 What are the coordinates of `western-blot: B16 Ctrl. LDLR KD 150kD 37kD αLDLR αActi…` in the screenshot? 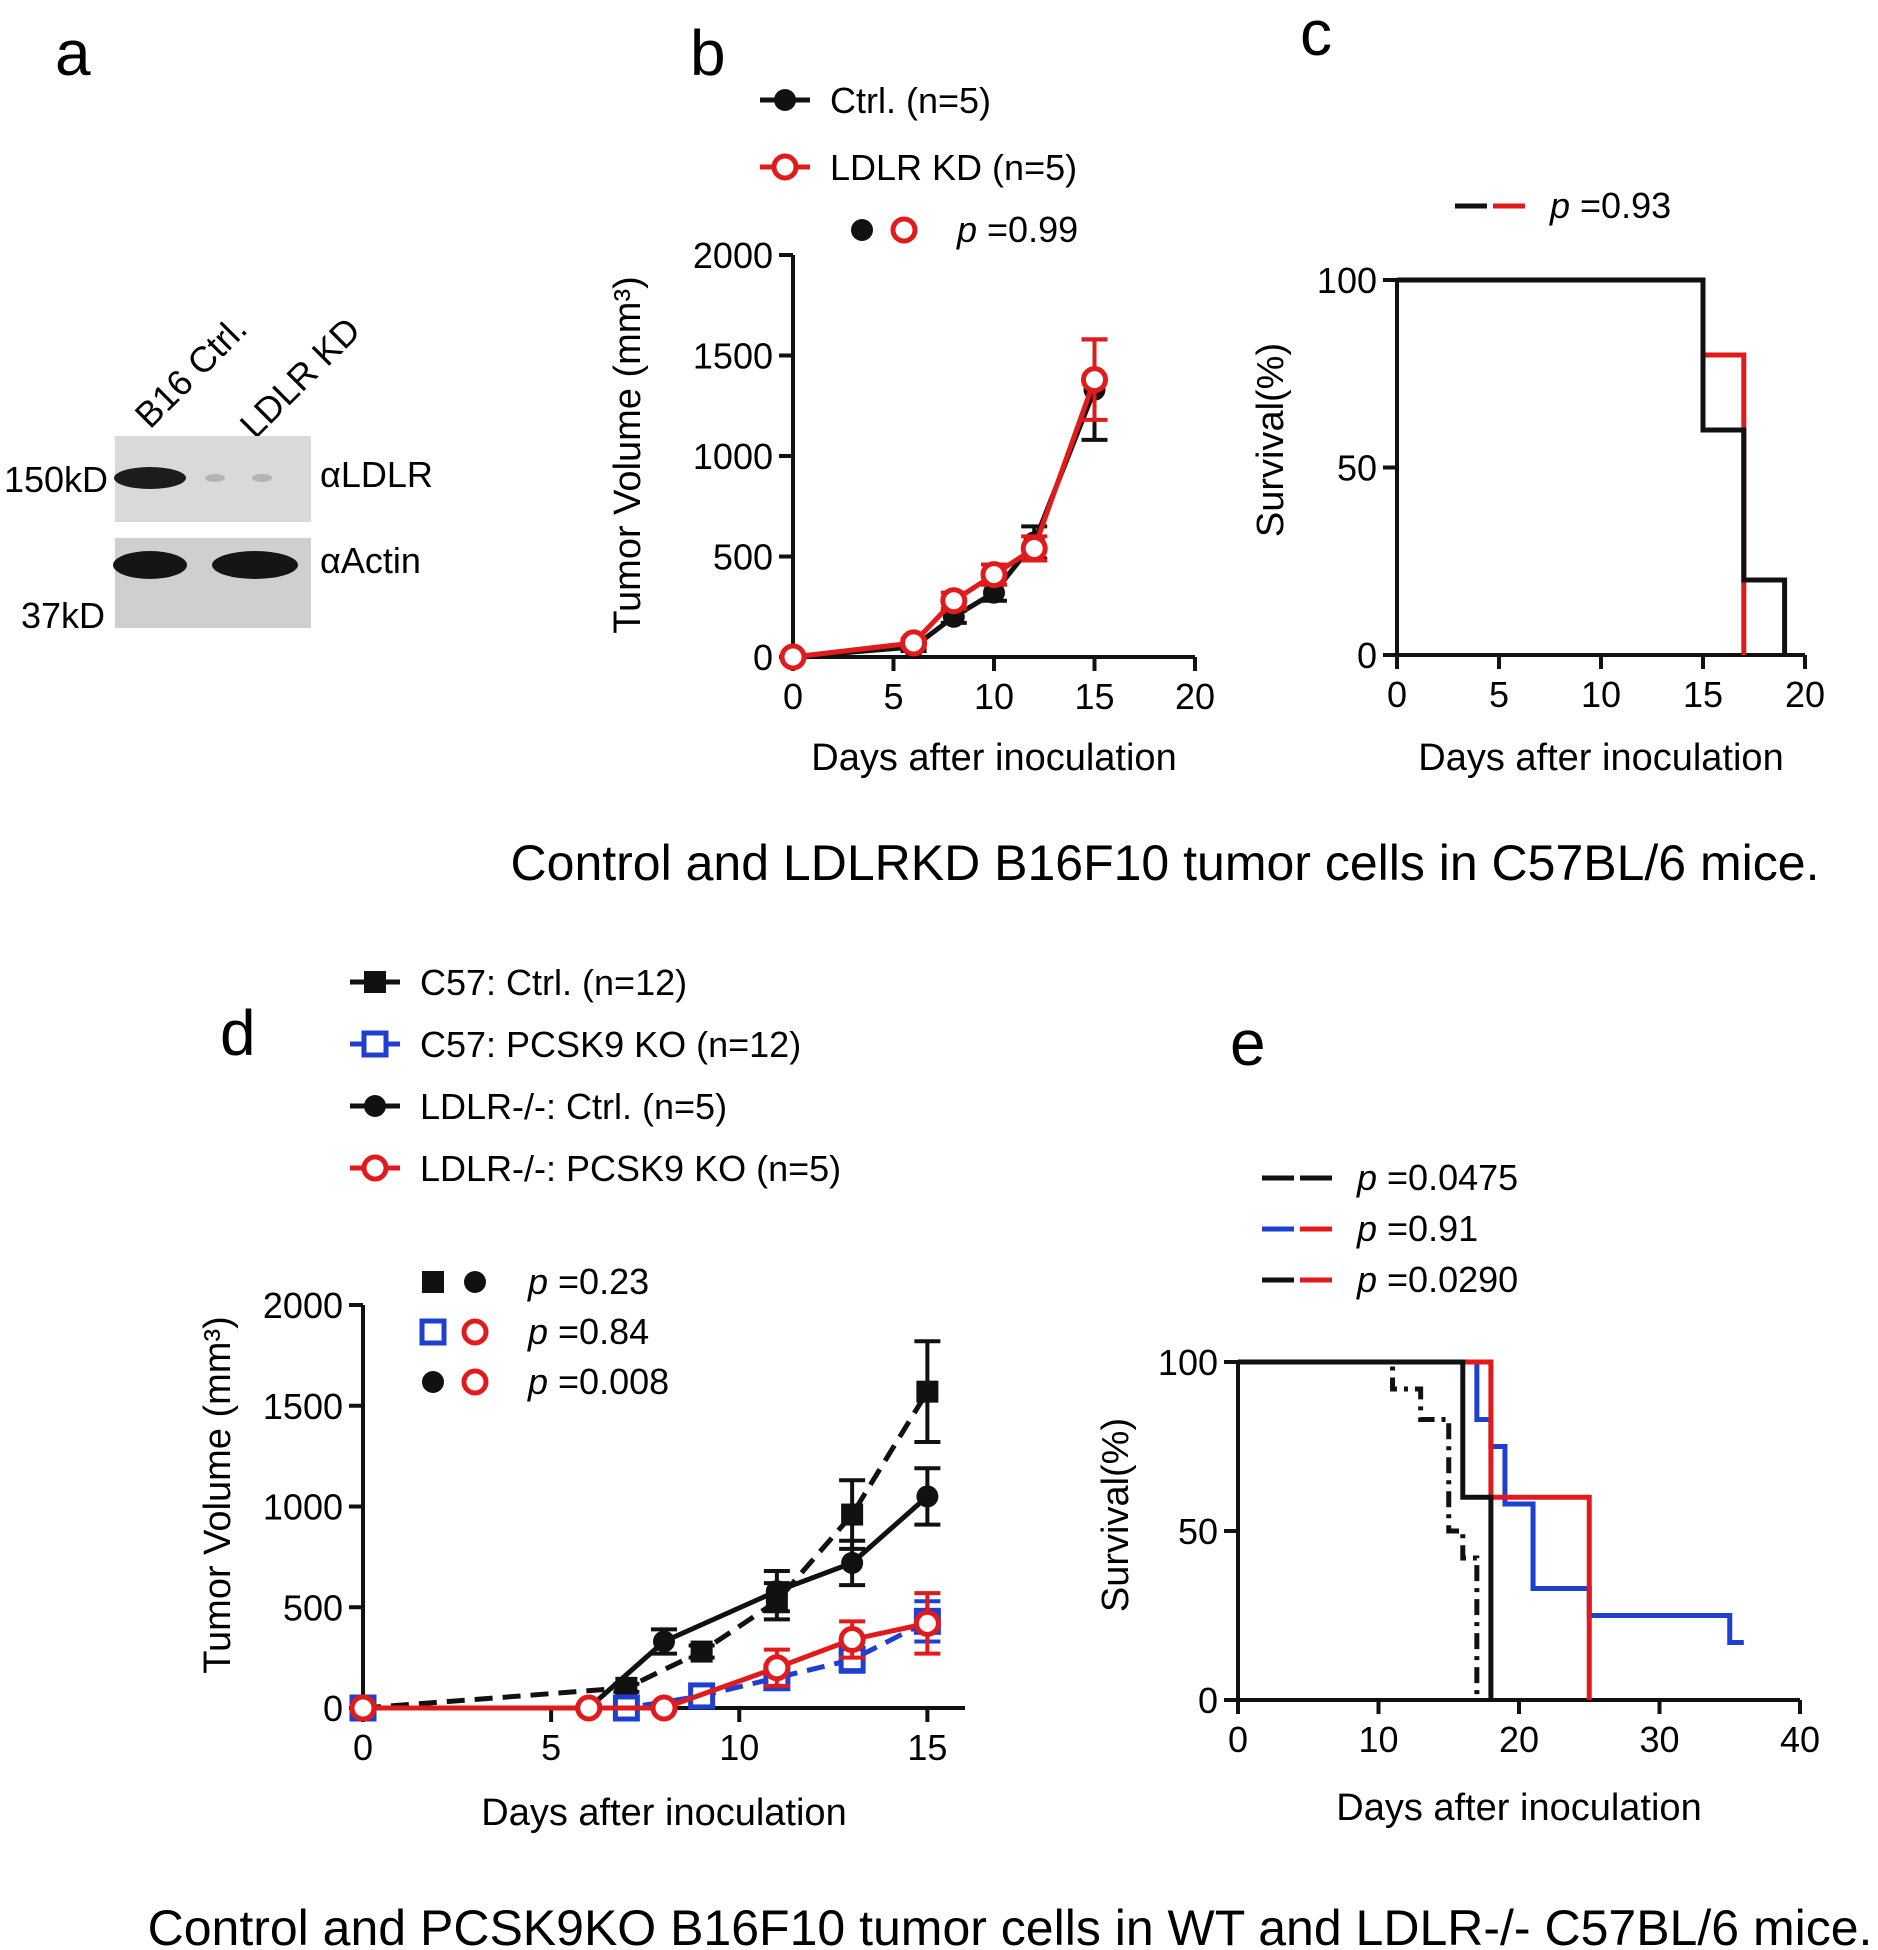 It's located at (218, 472).